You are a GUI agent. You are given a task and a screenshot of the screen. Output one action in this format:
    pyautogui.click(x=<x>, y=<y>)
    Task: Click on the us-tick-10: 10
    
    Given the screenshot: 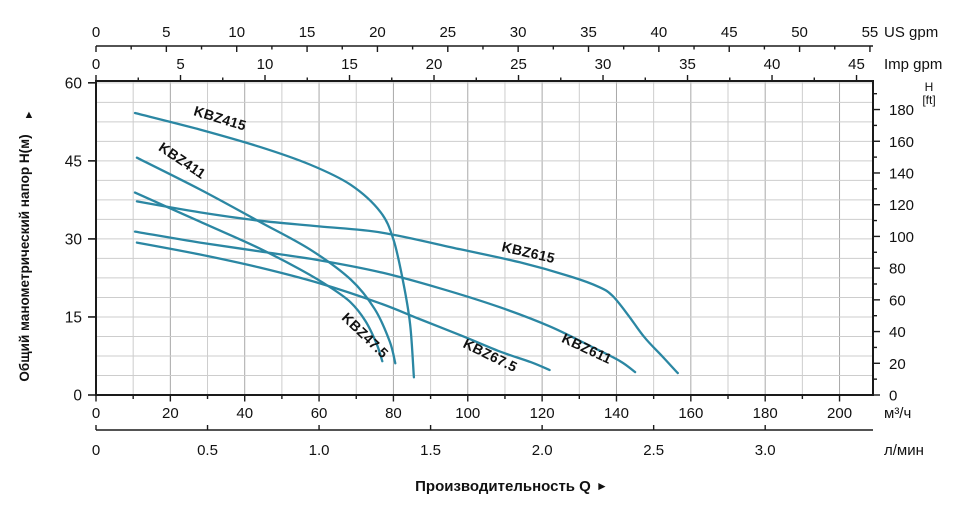 What is the action you would take?
    pyautogui.click(x=236, y=32)
    